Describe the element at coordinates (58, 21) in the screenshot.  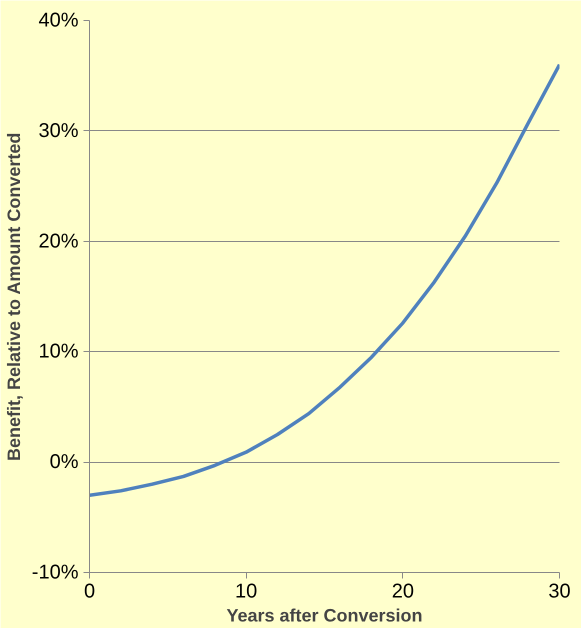
I see `y-tick-label: 40%` at that location.